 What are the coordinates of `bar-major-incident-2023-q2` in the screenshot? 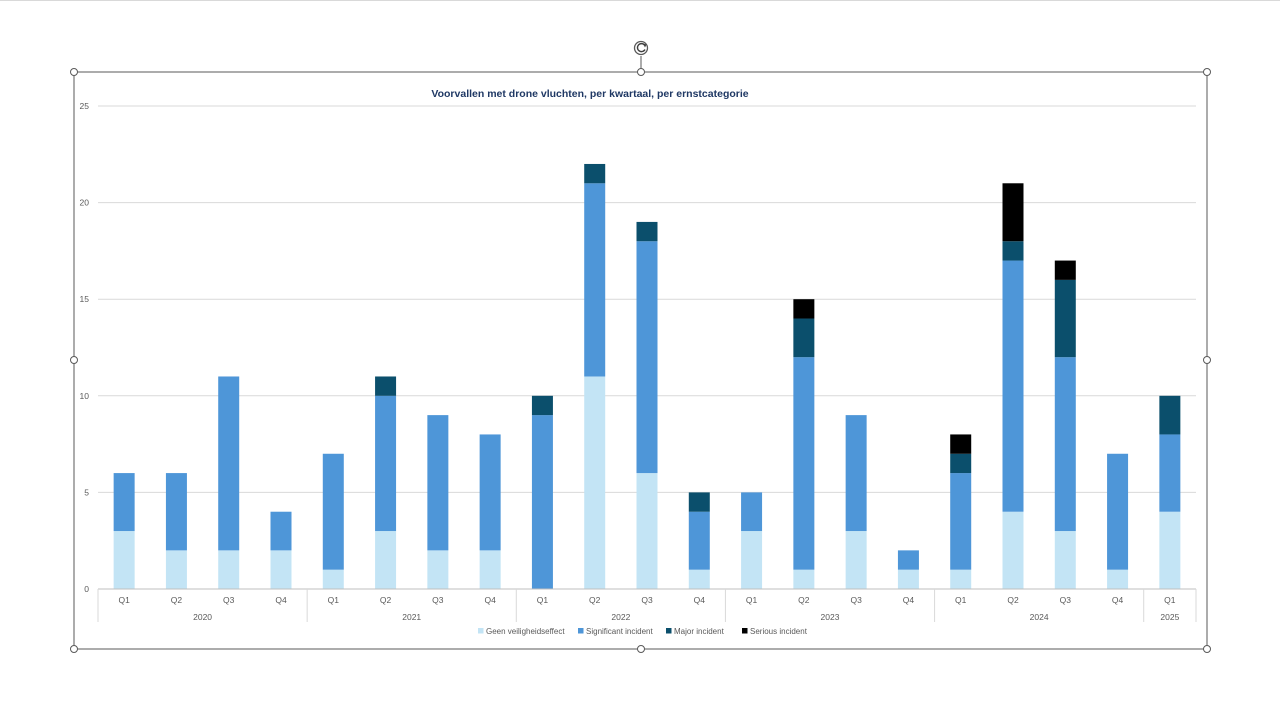 It's located at (804, 338).